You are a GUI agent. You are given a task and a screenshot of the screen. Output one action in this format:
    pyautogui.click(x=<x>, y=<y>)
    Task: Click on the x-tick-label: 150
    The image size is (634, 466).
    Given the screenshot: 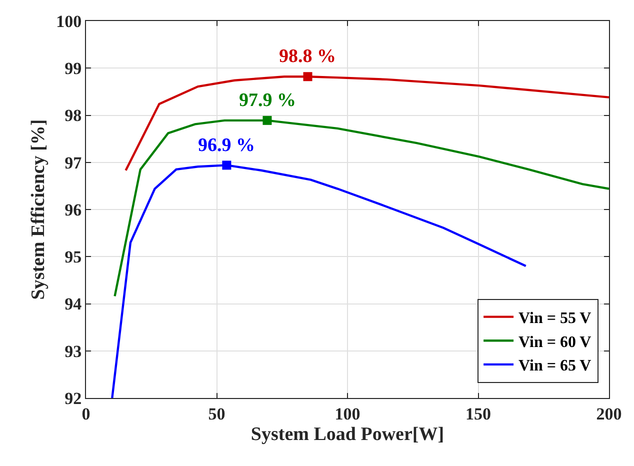 What is the action you would take?
    pyautogui.click(x=478, y=414)
    